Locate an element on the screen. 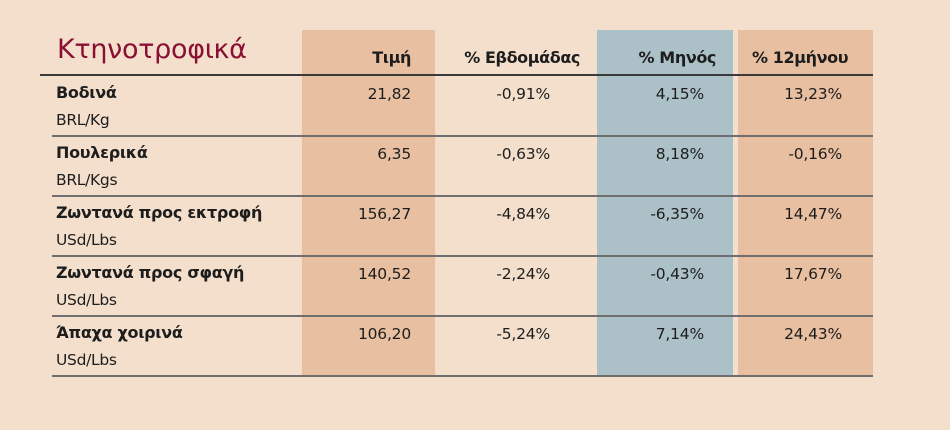  cell-month: -0,43% is located at coordinates (677, 274).